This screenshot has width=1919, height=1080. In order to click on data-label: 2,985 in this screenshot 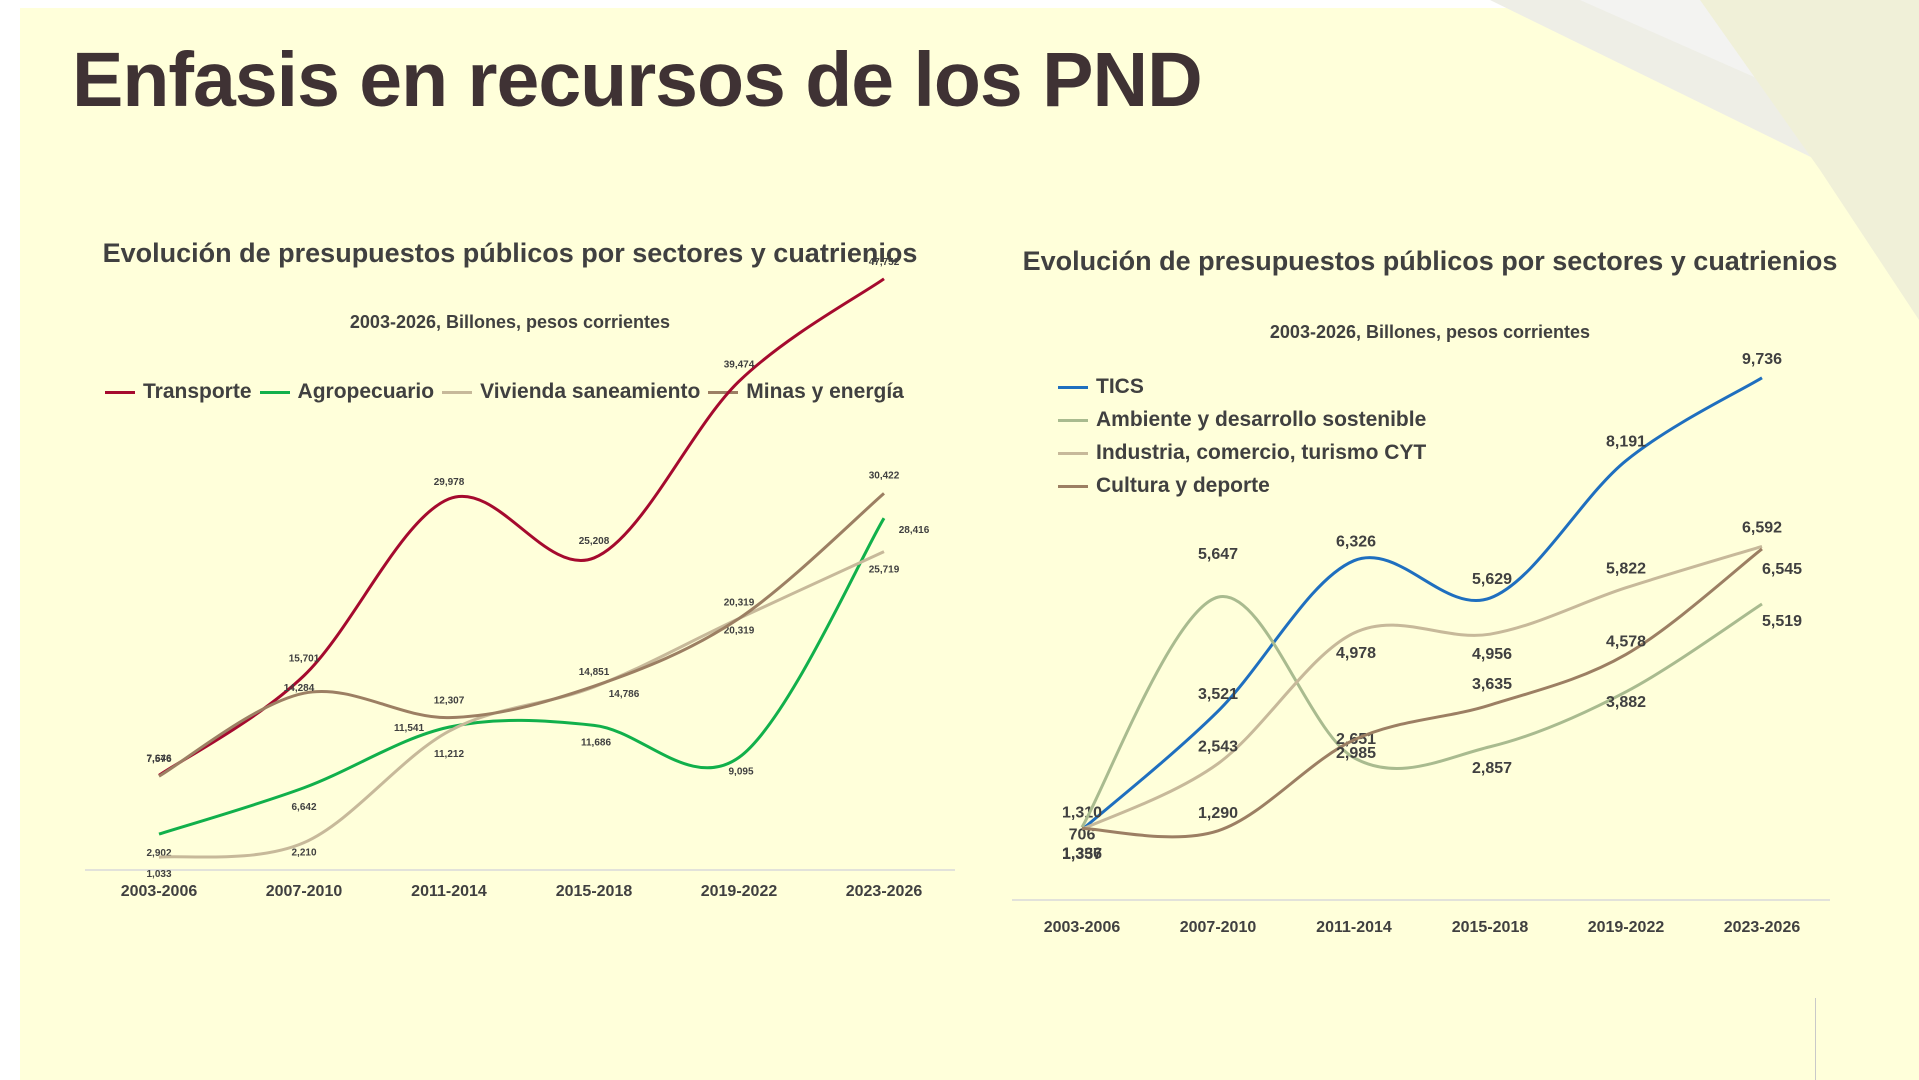, I will do `click(1356, 753)`.